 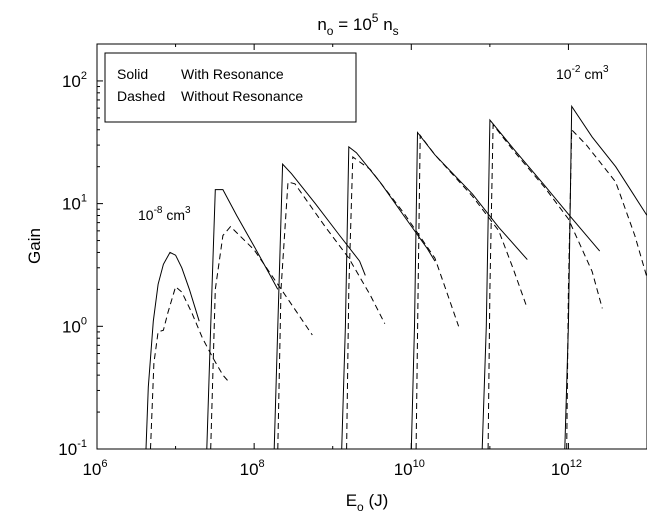 I want to click on x-tick-label: 10⁶, so click(x=94, y=468).